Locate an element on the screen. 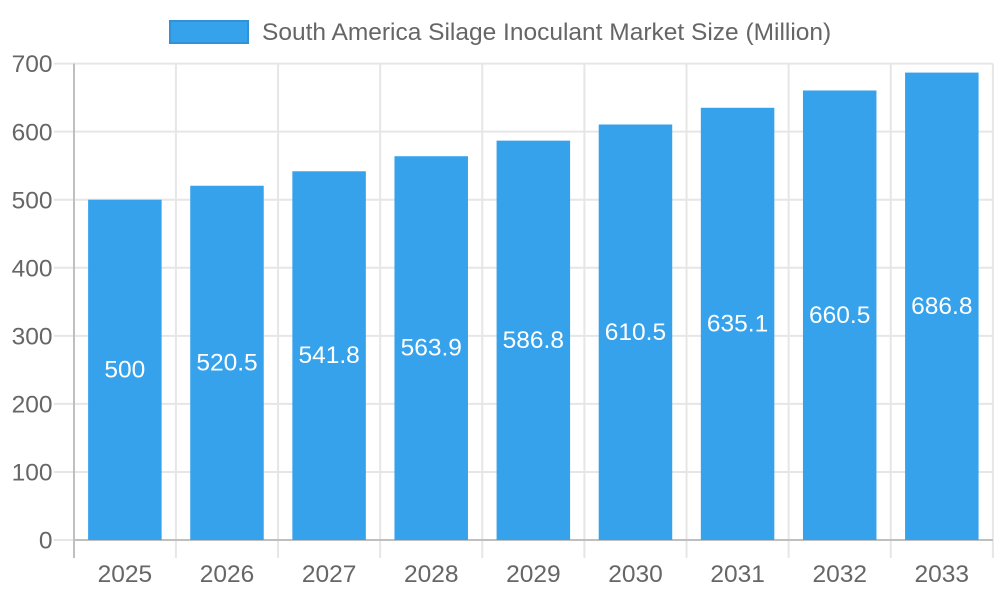  svg-text: 610.5 is located at coordinates (635, 332).